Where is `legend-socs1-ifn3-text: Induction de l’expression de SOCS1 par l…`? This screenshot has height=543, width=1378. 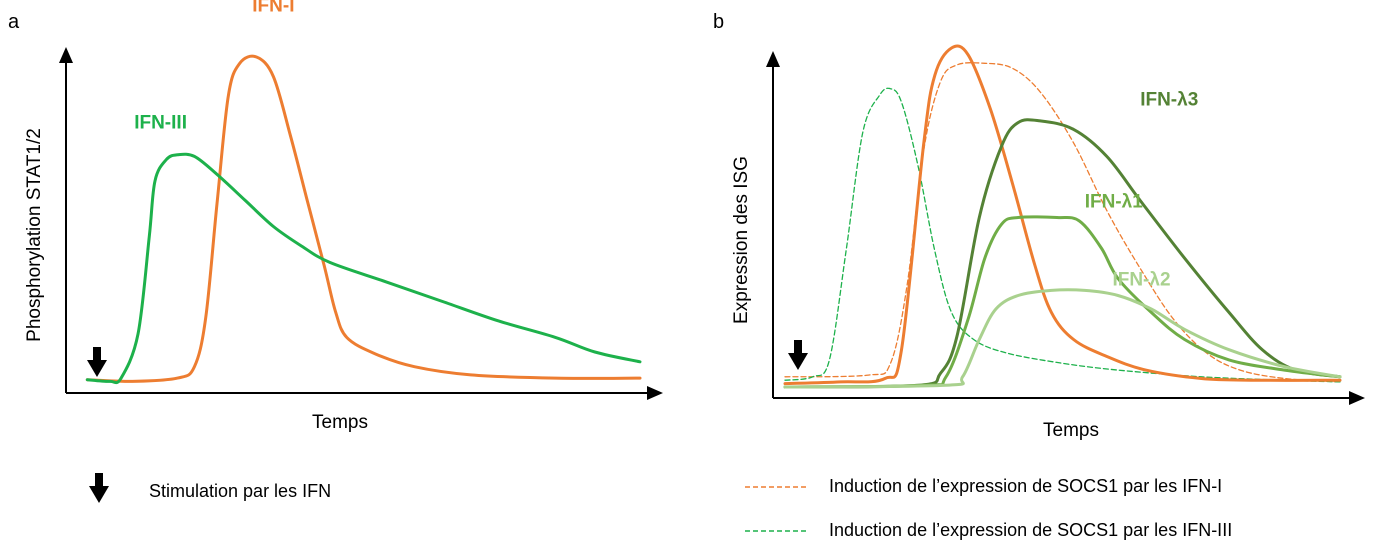 legend-socs1-ifn3-text: Induction de l’expression de SOCS1 par l… is located at coordinates (1030, 530).